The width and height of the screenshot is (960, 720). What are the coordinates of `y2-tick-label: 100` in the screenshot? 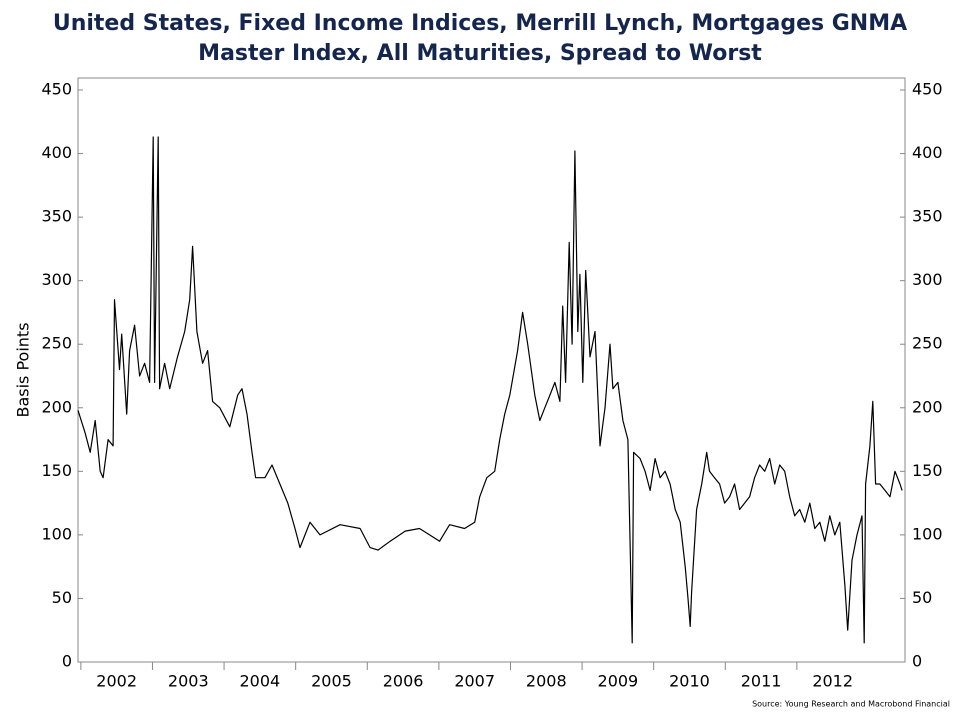 It's located at (927, 533).